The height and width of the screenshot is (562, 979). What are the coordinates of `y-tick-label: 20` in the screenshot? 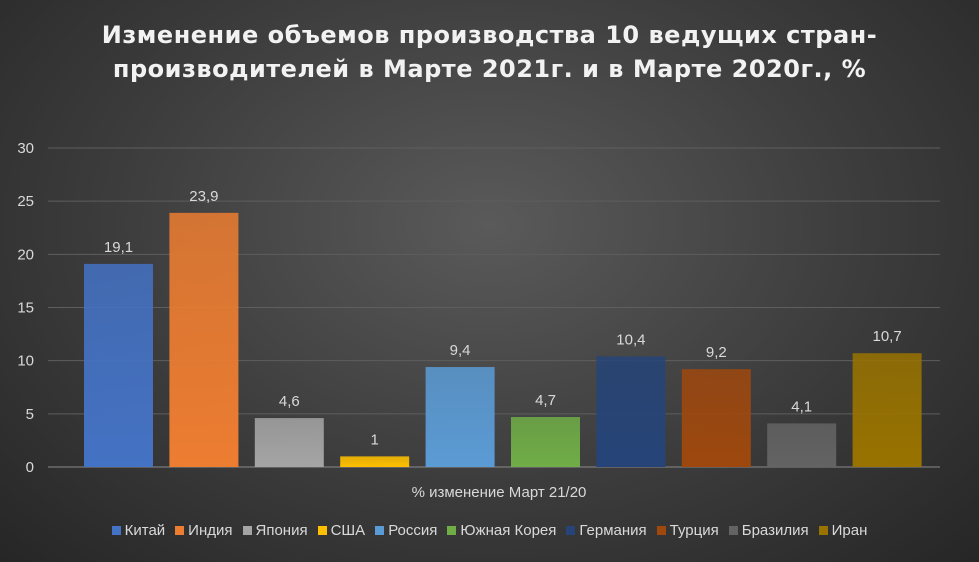 It's located at (25, 254).